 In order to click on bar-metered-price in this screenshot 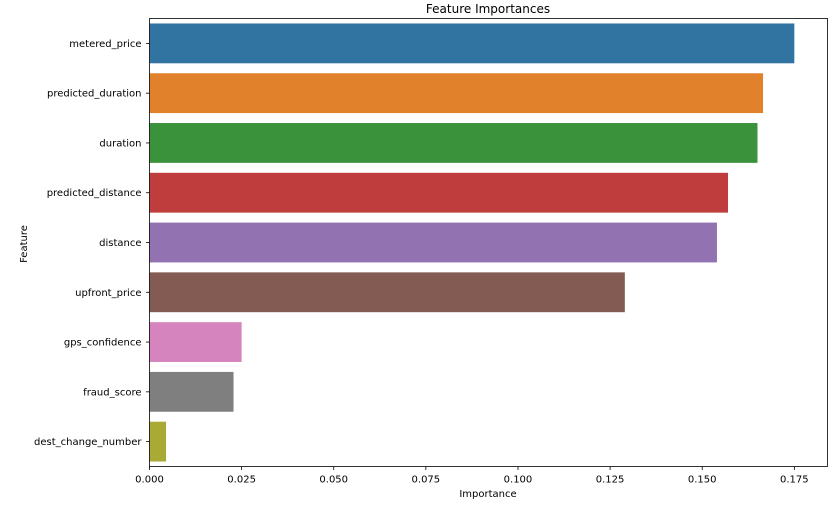, I will do `click(472, 43)`.